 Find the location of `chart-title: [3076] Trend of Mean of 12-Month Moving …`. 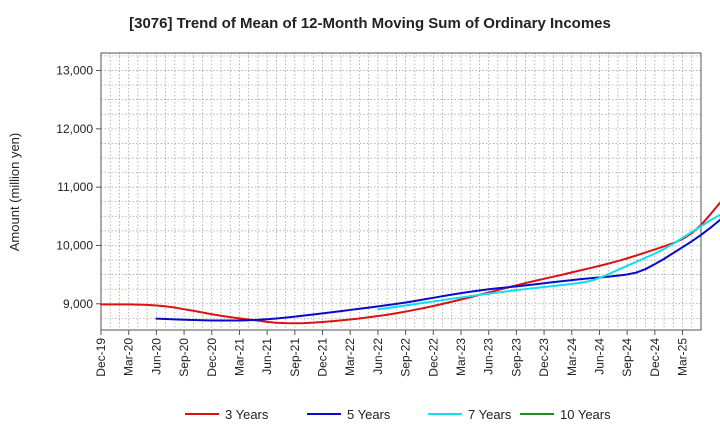

chart-title: [3076] Trend of Mean of 12-Month Moving … is located at coordinates (370, 23).